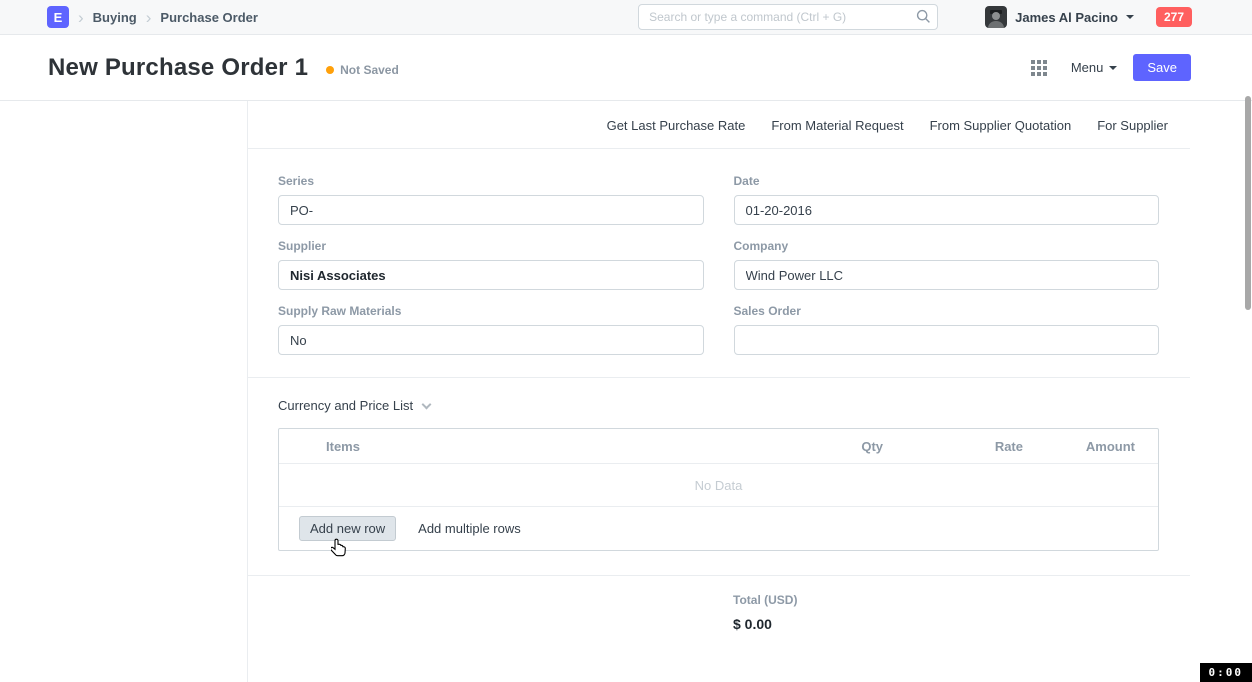 The height and width of the screenshot is (682, 1252). What do you see at coordinates (178, 67) in the screenshot?
I see `page-title: New Purchase Order 1` at bounding box center [178, 67].